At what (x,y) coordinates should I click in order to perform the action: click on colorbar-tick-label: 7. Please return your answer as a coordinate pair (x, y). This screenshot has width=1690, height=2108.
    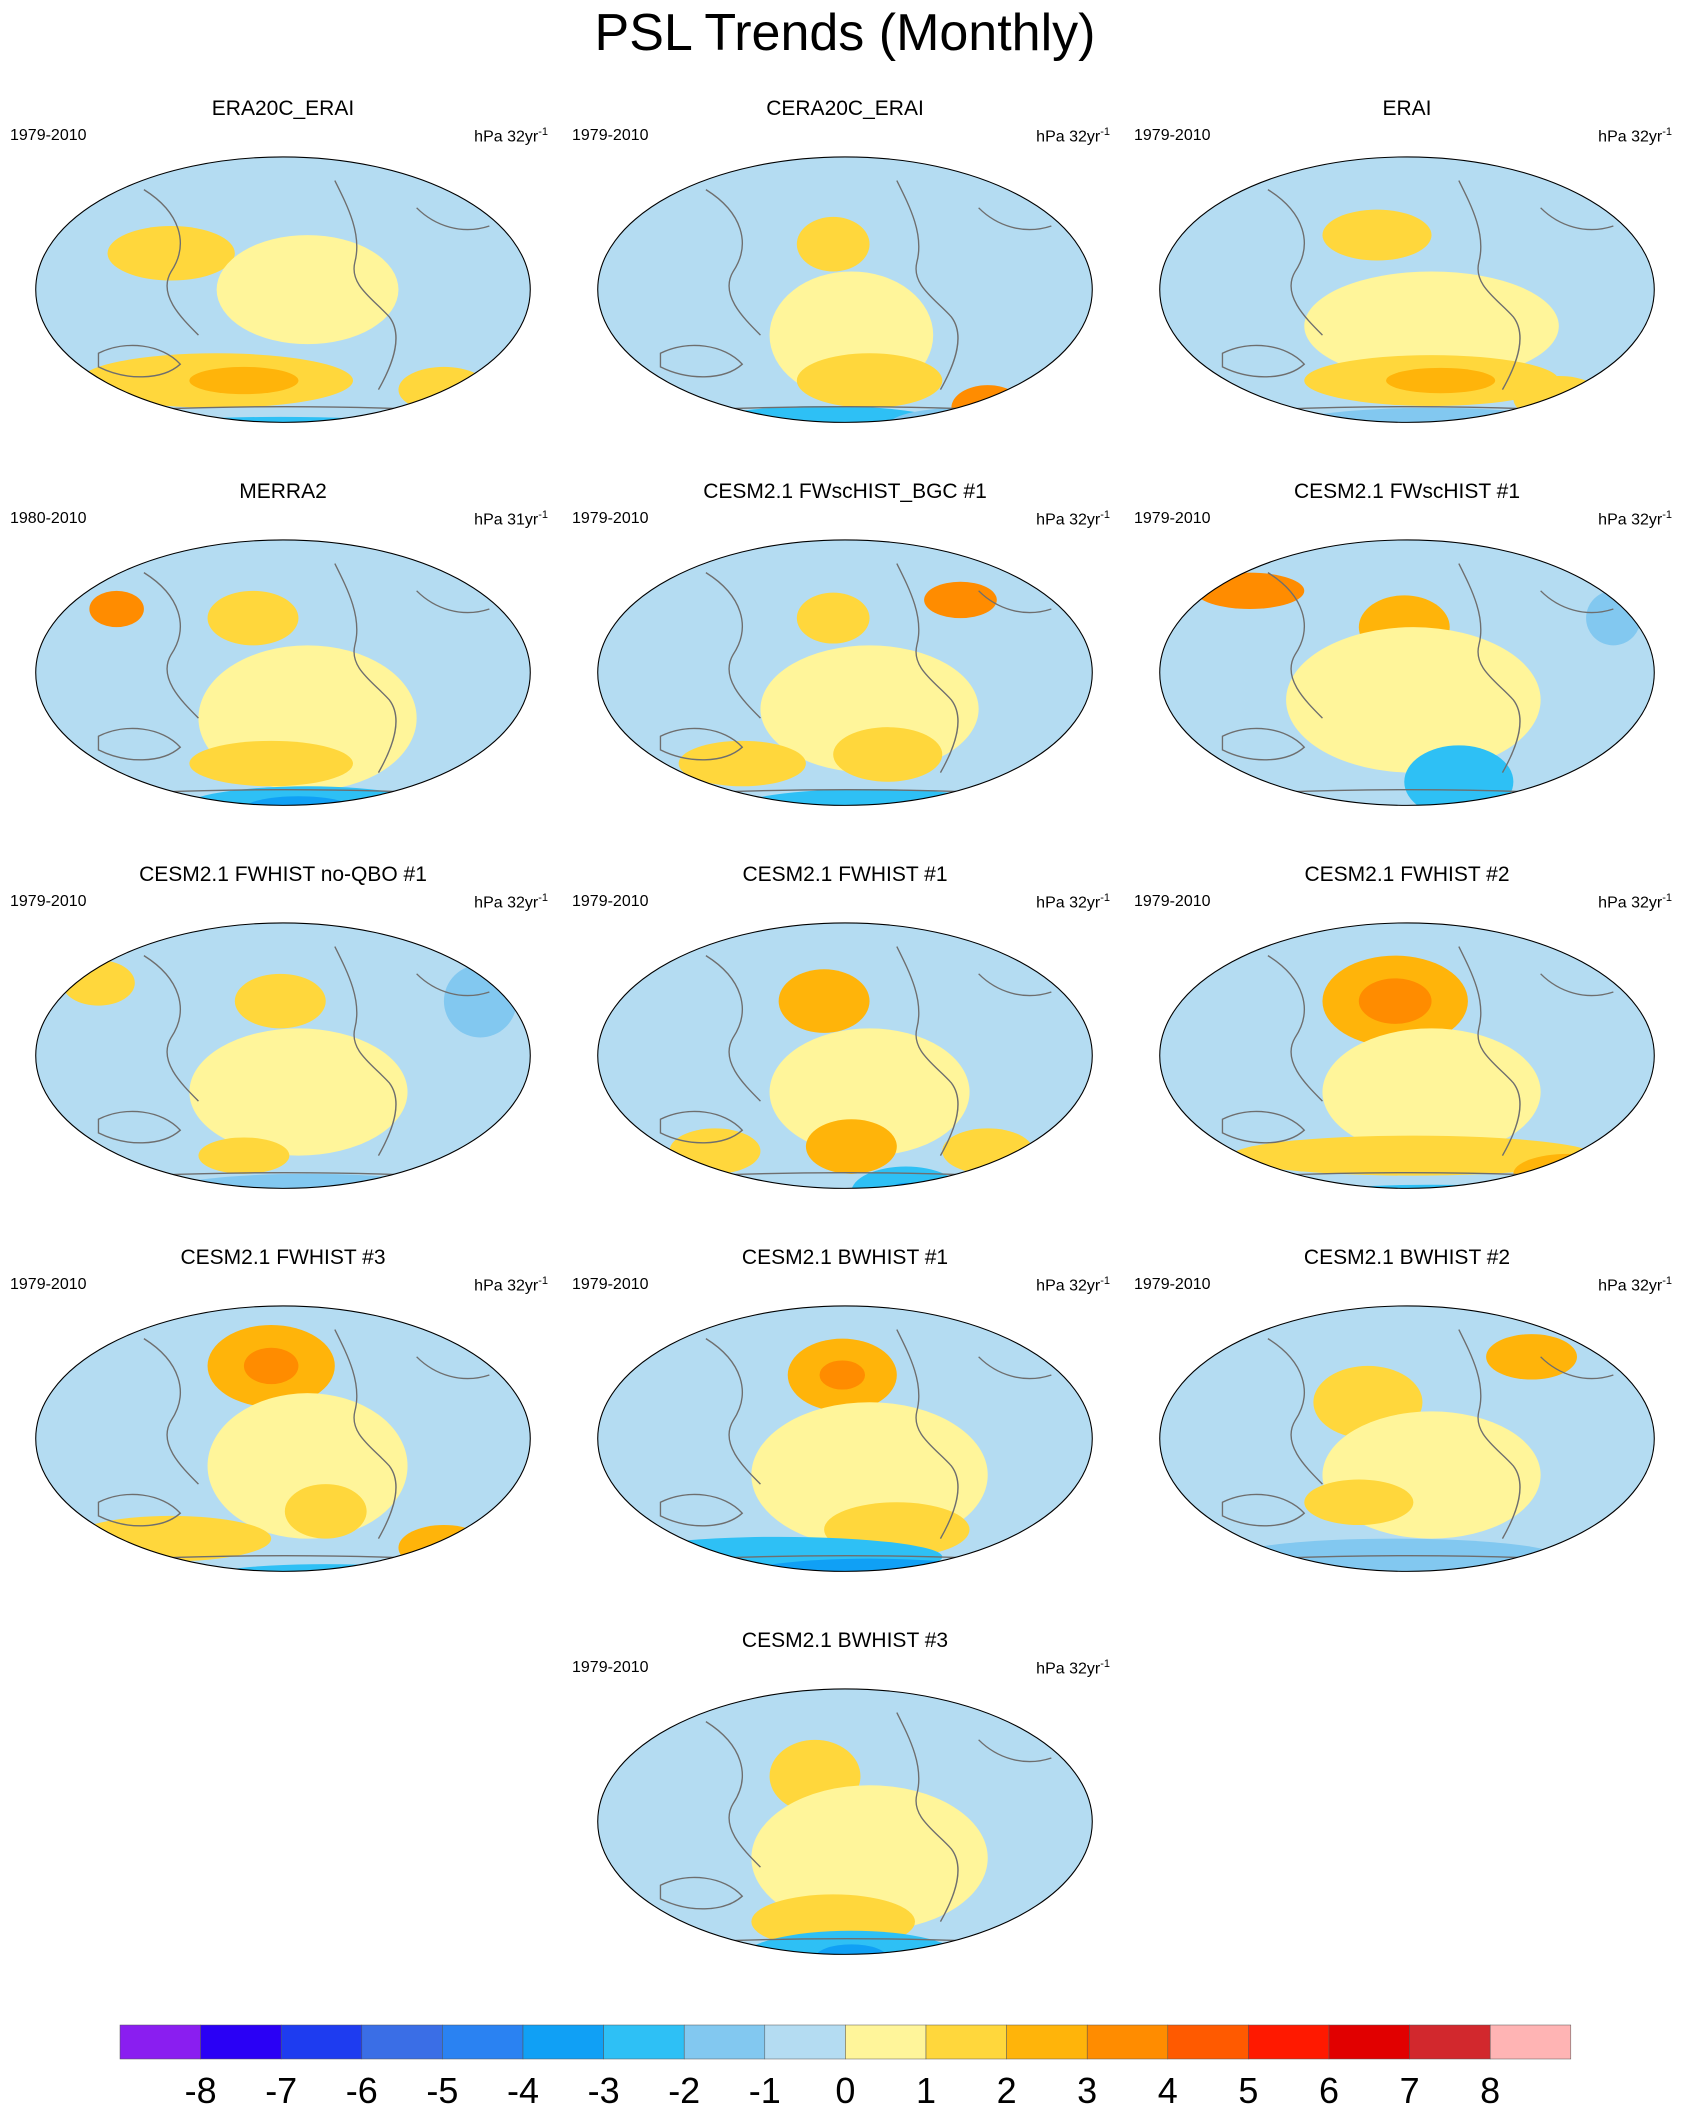
    Looking at the image, I should click on (1410, 2089).